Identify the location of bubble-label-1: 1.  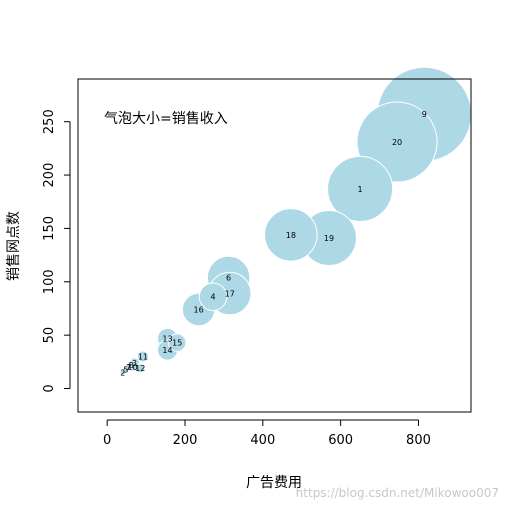
(360, 189).